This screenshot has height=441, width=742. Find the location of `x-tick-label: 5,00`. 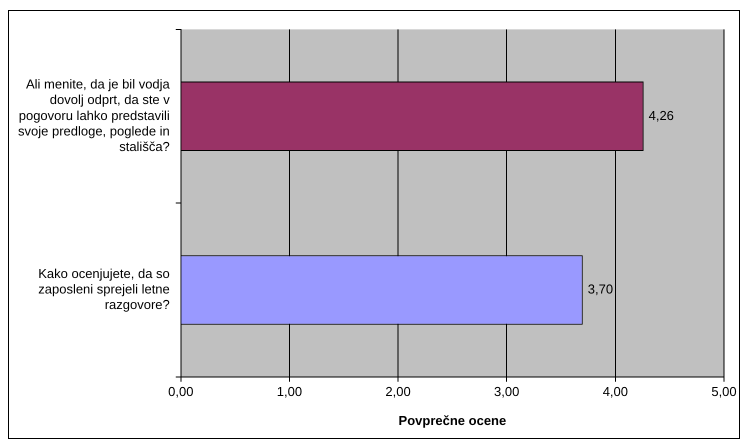

x-tick-label: 5,00 is located at coordinates (724, 392).